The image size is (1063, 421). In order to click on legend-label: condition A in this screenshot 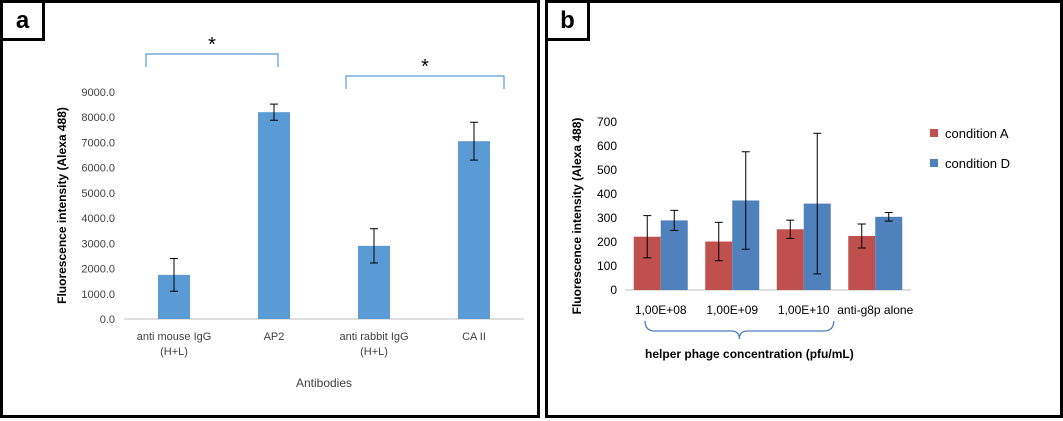, I will do `click(977, 133)`.